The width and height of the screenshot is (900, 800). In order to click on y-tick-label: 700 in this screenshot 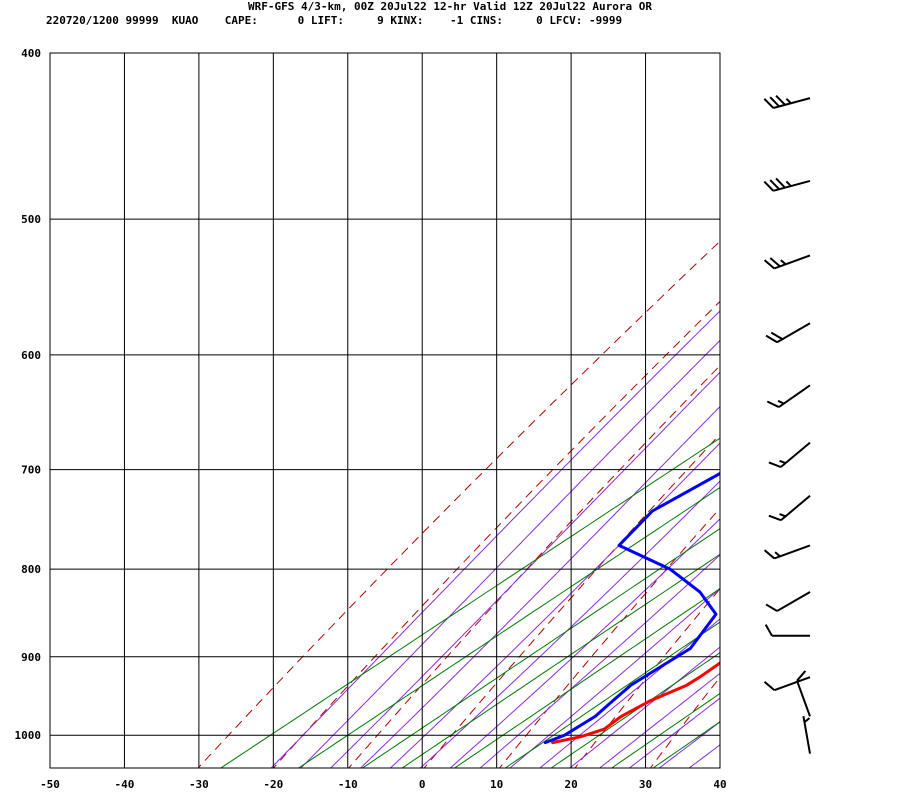, I will do `click(31, 470)`.